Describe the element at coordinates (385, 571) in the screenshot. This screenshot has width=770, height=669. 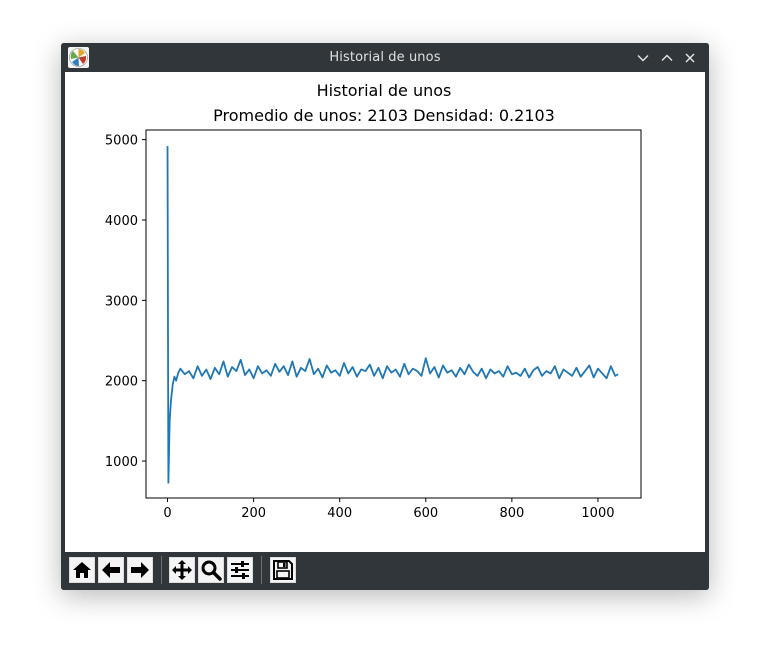
I see `navigation-toolbar` at that location.